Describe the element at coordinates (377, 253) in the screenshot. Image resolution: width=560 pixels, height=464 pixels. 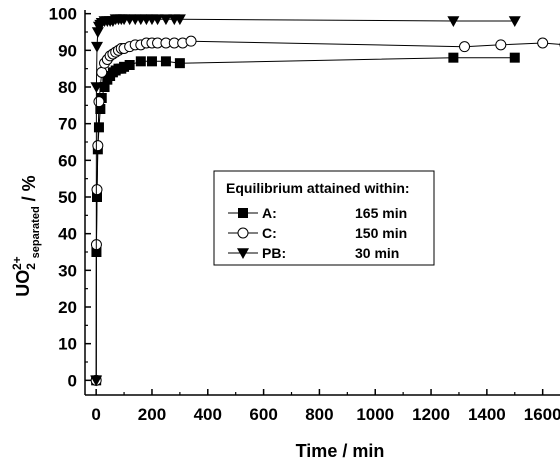
I see `legend-value: 30 min` at that location.